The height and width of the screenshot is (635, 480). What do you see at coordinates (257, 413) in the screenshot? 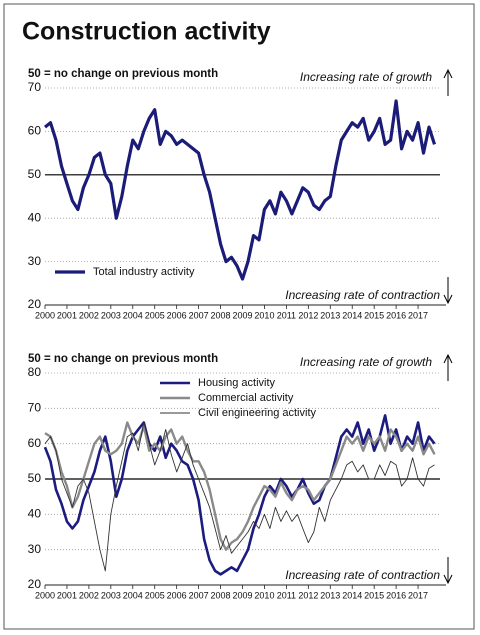
I see `legend-label: Civil engineering activity` at bounding box center [257, 413].